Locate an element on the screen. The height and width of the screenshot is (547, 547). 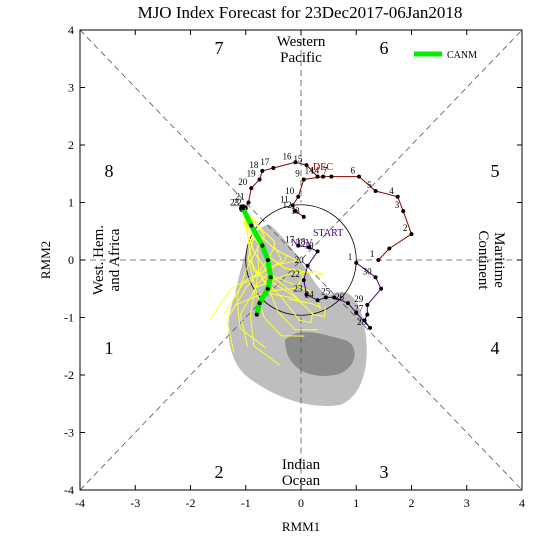
observed-nov-line is located at coordinates (340, 287).